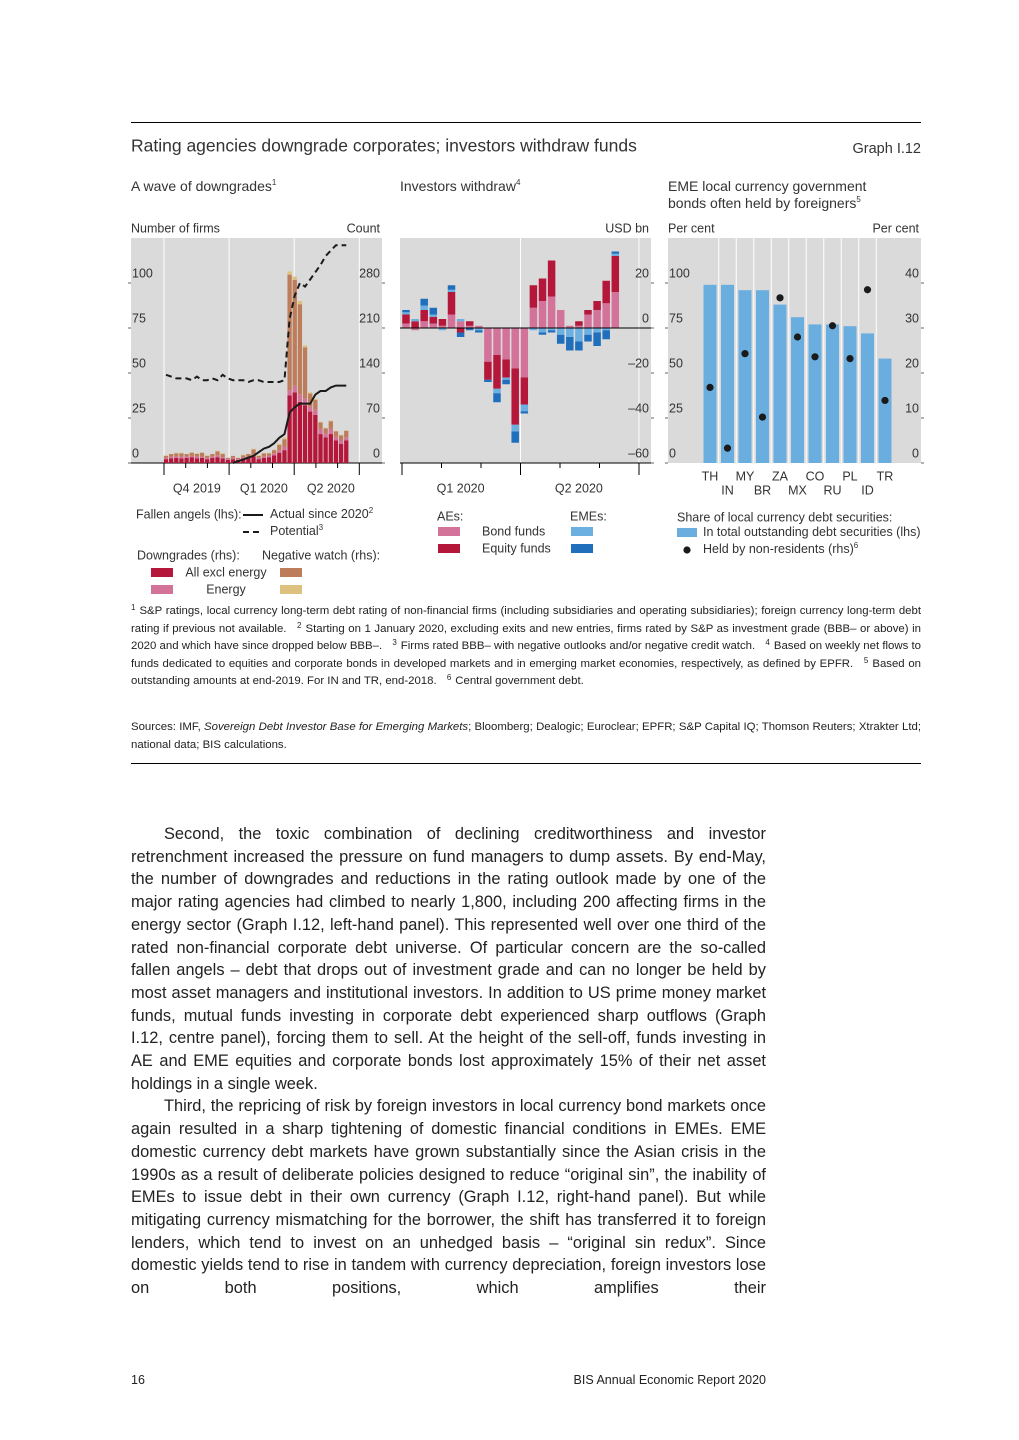  I want to click on sources-text: Sources: IMF,, so click(168, 727).